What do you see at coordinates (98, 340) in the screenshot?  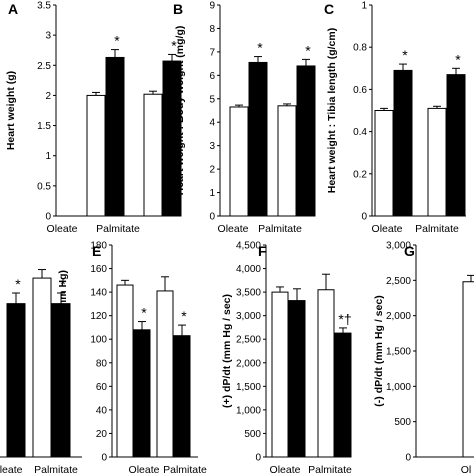 I see `panel-e-y-tick-label: 100` at bounding box center [98, 340].